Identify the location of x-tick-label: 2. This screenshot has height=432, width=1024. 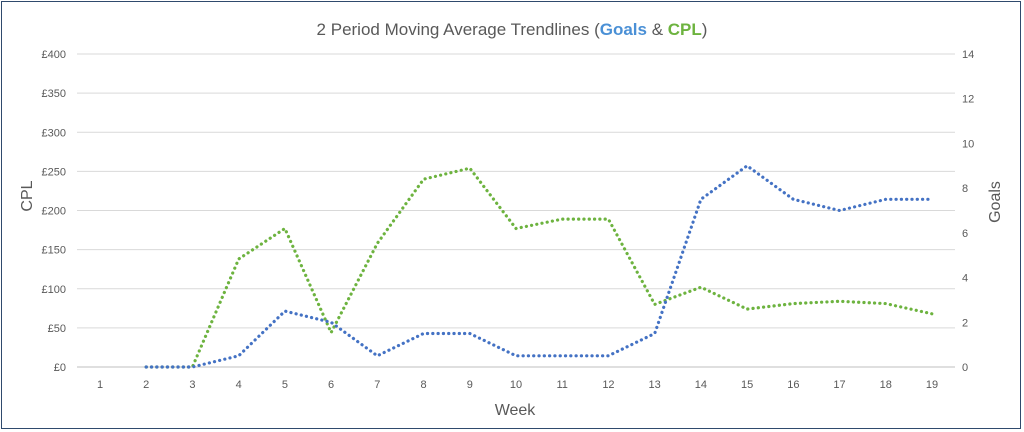
(146, 385).